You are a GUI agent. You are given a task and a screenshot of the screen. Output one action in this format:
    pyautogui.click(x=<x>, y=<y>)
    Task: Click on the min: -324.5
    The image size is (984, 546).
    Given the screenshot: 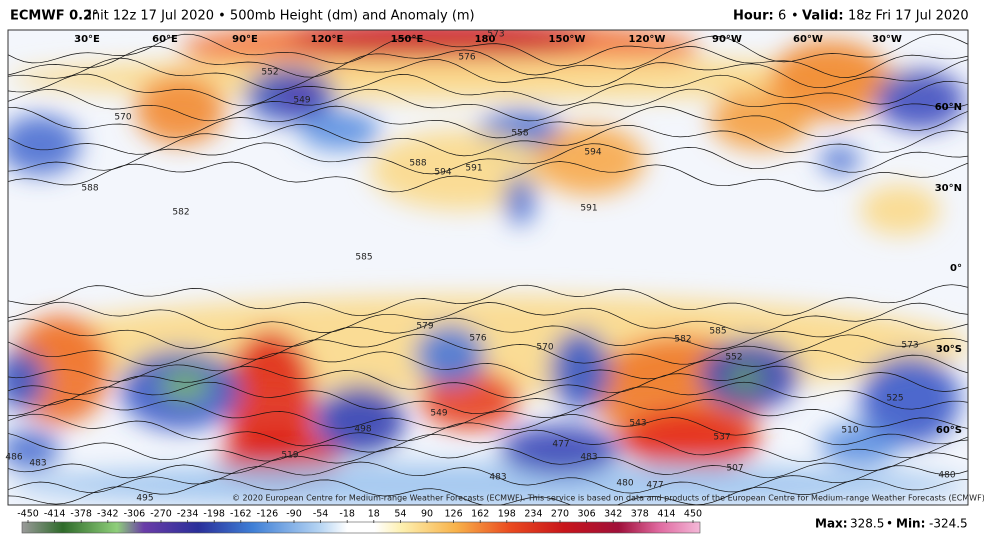 What is the action you would take?
    pyautogui.click(x=948, y=524)
    